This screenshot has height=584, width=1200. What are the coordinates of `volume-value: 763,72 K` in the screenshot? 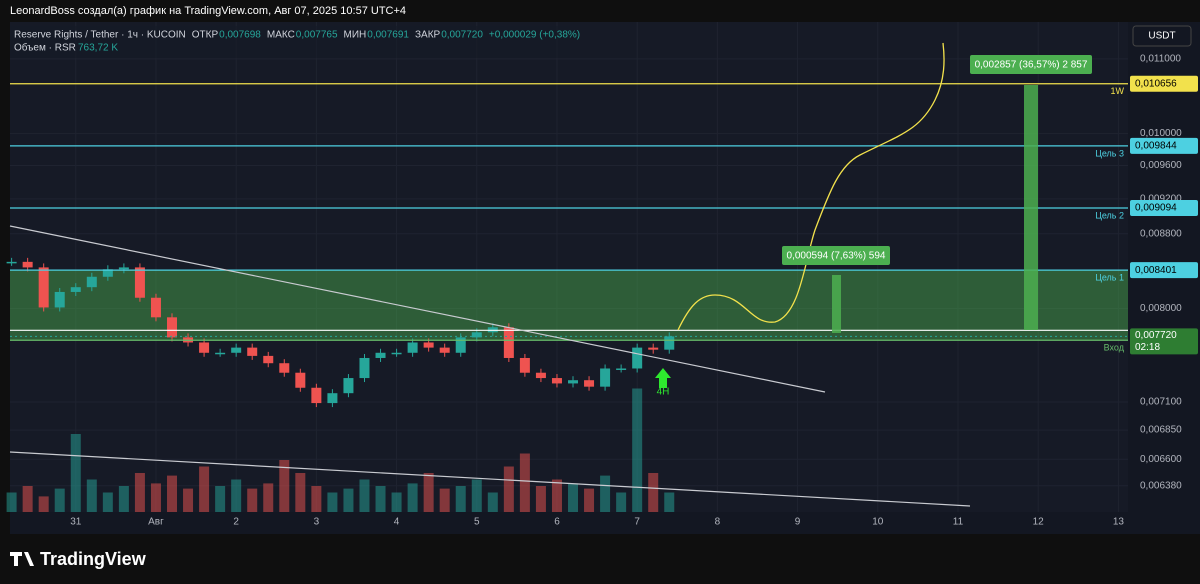 It's located at (98, 48).